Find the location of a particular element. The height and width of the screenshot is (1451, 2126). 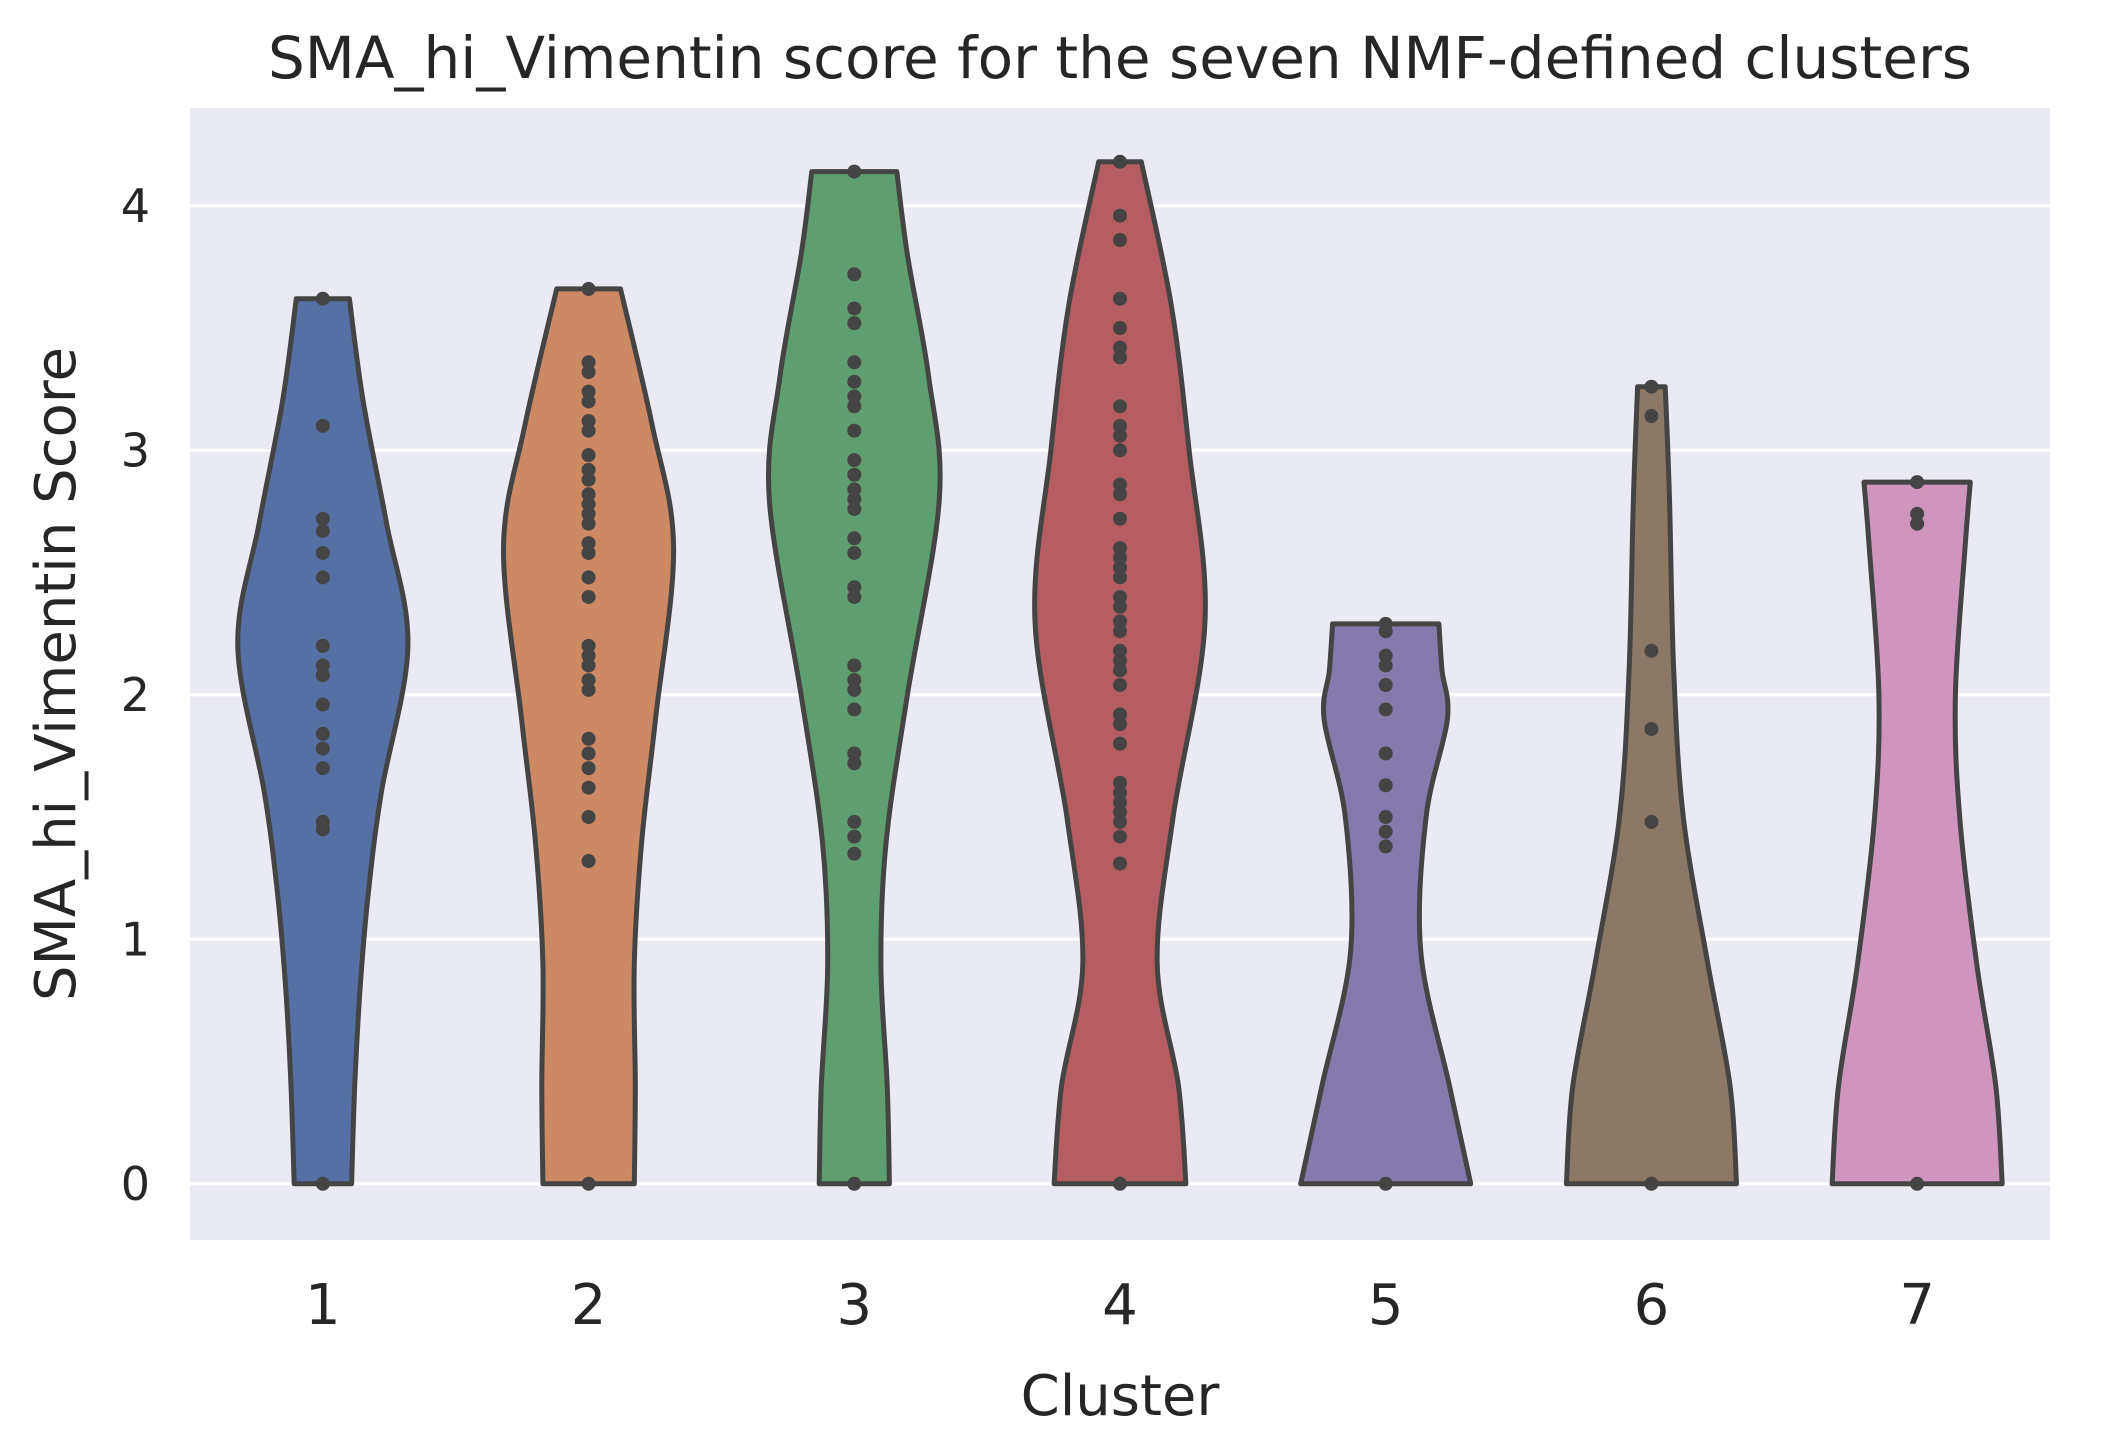

x-tick-labels: 1 2 3 4 5 6 7 is located at coordinates (1120, 1305).